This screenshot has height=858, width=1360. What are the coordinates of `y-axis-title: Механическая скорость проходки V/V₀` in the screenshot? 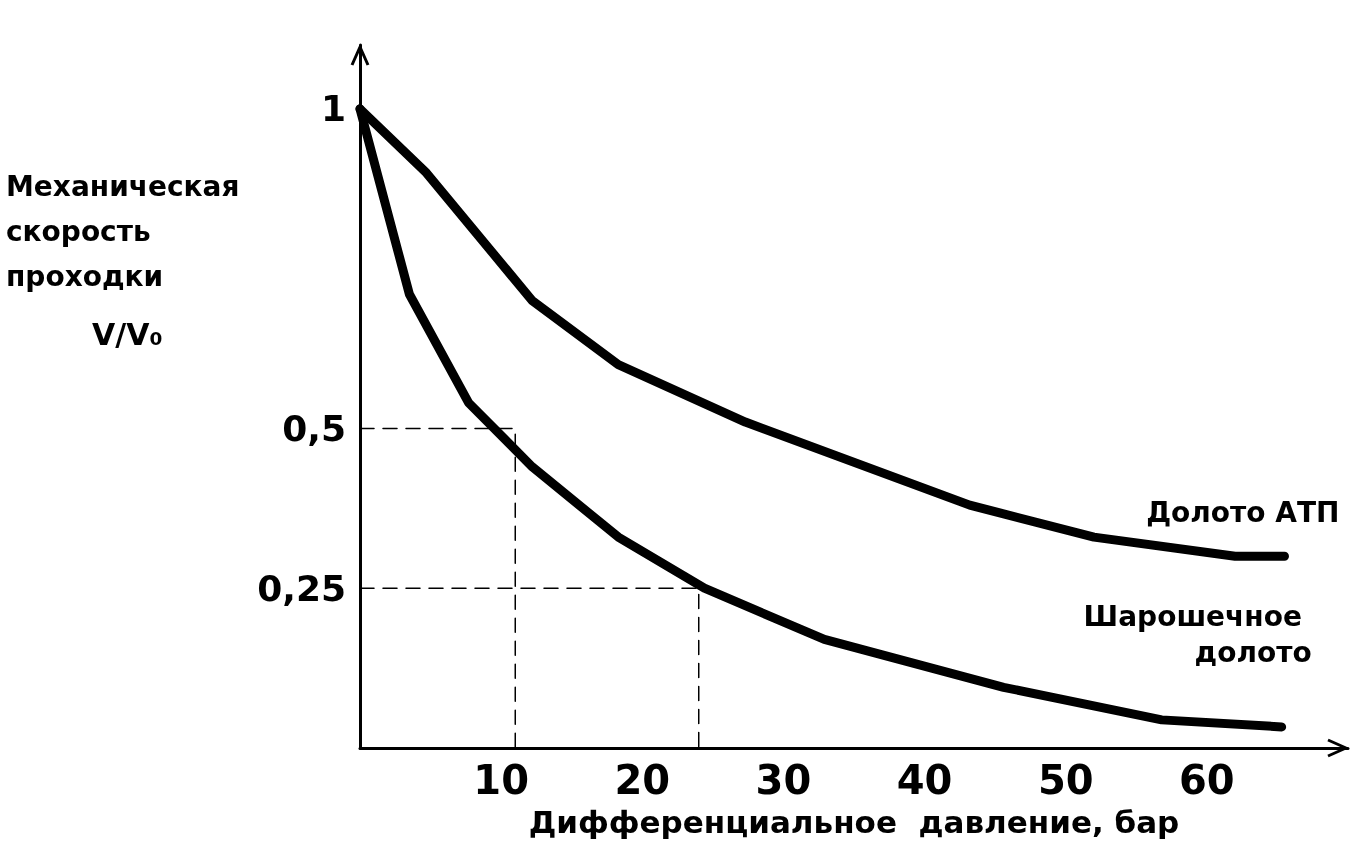 It's located at (123, 260).